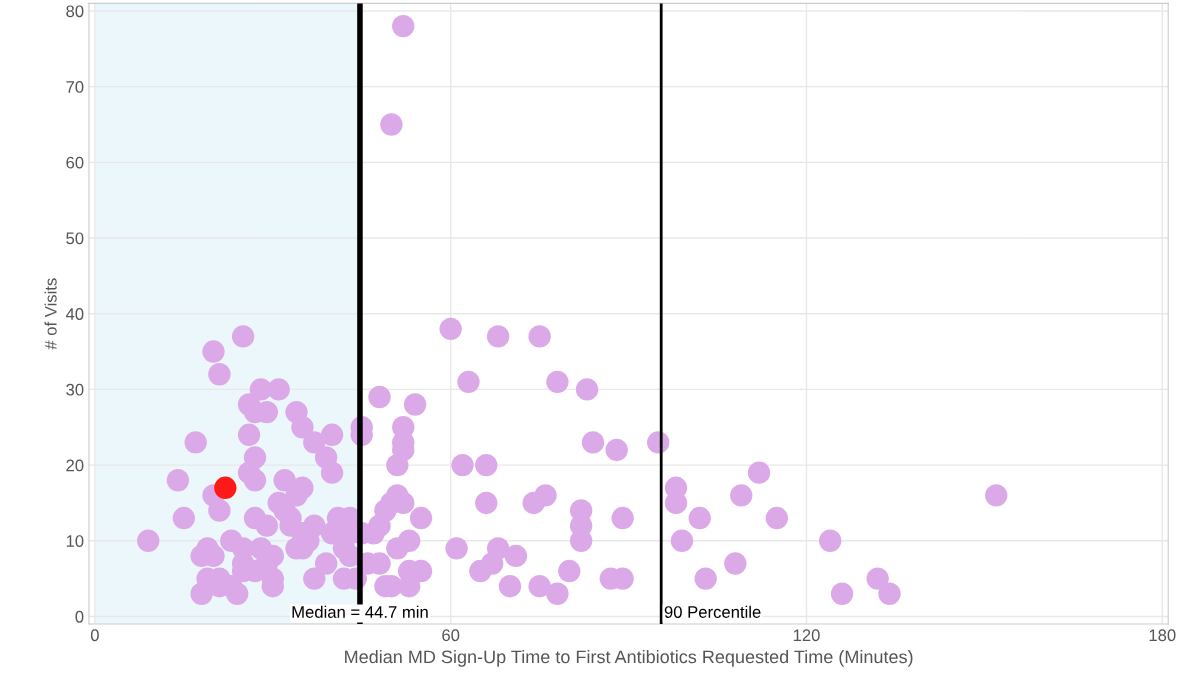 This screenshot has width=1186, height=682. I want to click on x-tick-label: 60, so click(451, 635).